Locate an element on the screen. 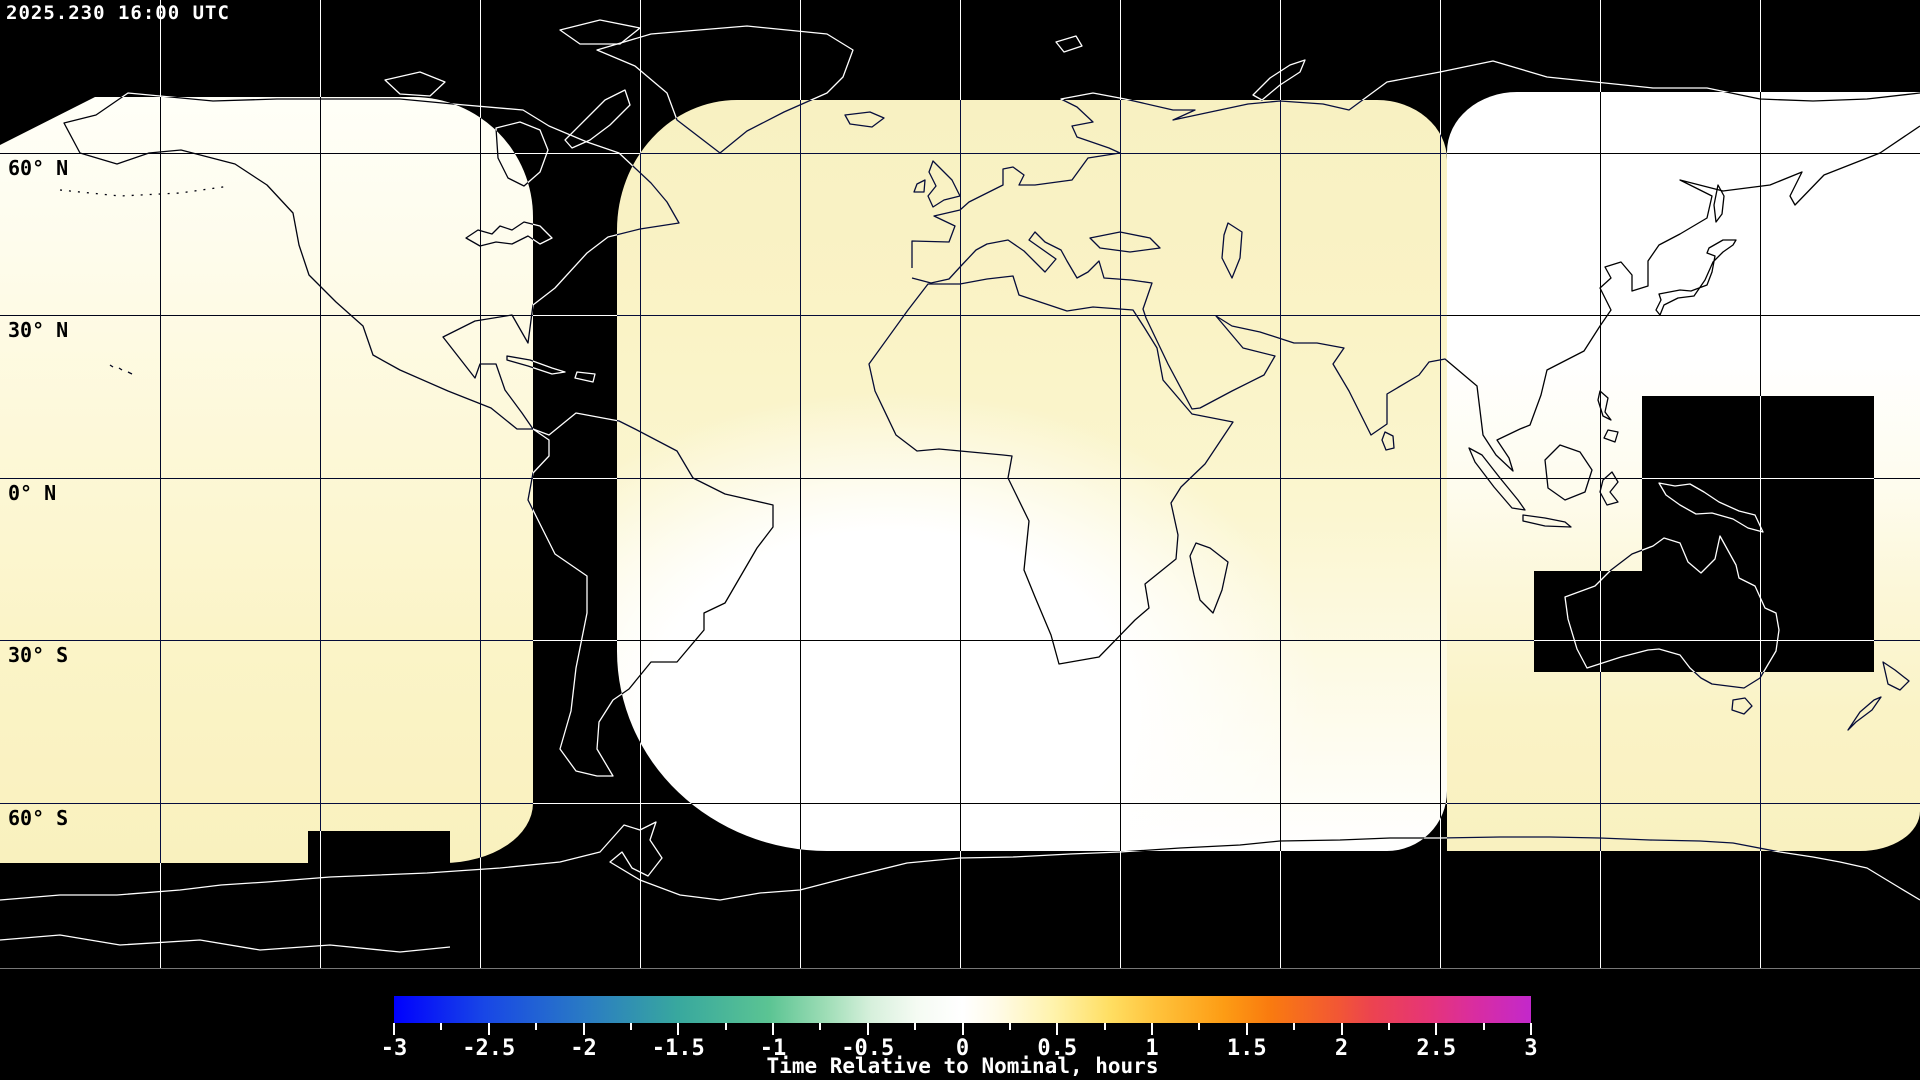  latitude-label: 30° S is located at coordinates (38, 655).